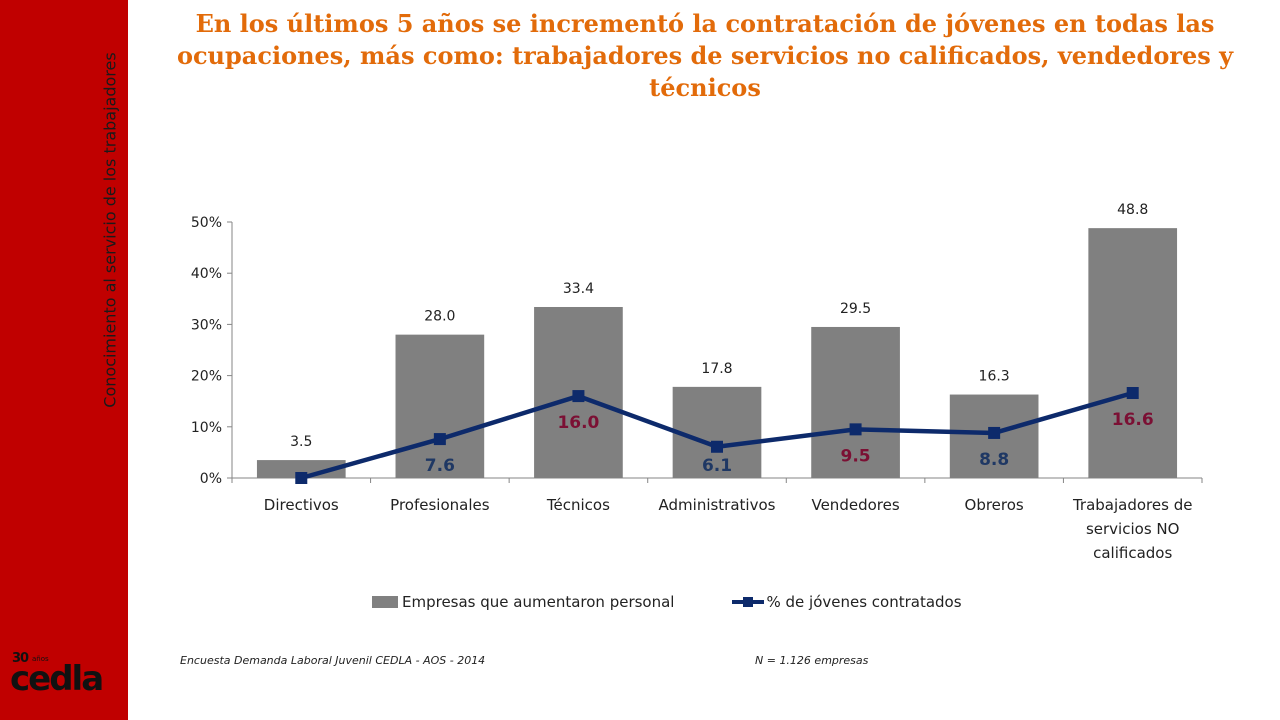 The image size is (1280, 720). Describe the element at coordinates (440, 466) in the screenshot. I see `line-value-label: 7.6` at that location.